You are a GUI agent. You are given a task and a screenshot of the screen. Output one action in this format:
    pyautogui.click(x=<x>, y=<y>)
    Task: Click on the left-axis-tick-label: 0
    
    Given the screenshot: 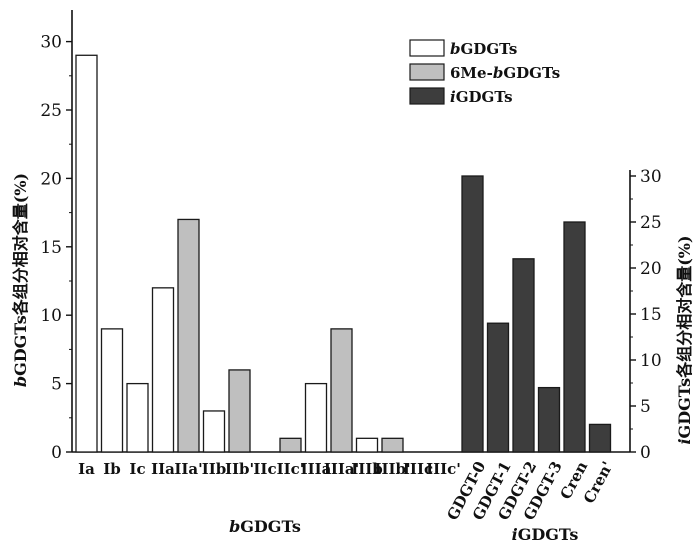 What is the action you would take?
    pyautogui.click(x=56, y=453)
    